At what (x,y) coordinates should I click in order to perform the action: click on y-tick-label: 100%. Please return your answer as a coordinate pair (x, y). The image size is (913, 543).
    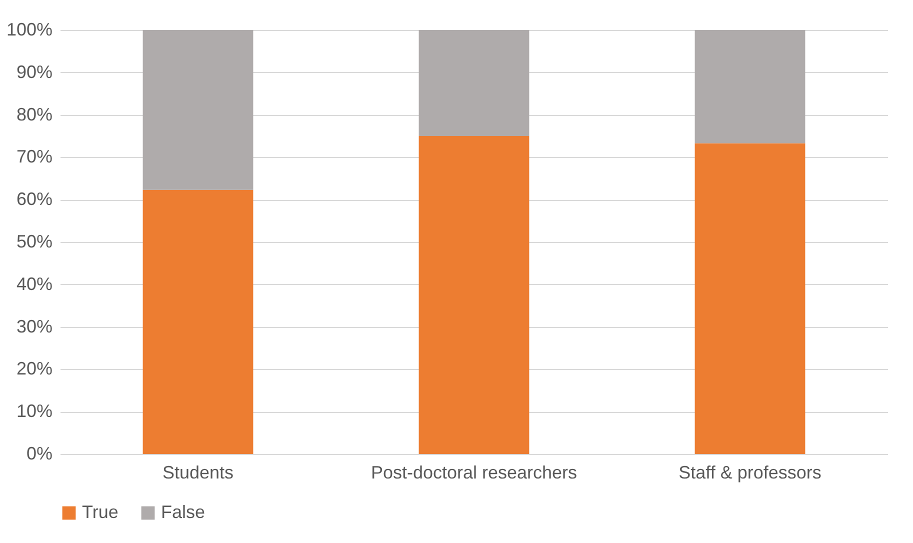
    Looking at the image, I should click on (29, 30).